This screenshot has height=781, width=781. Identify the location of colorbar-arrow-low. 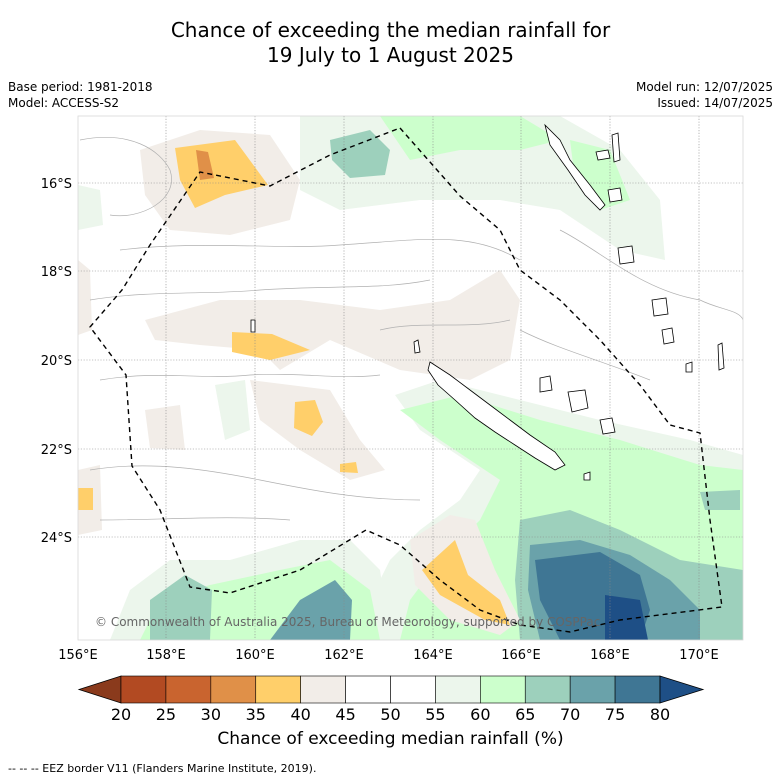
(99, 689).